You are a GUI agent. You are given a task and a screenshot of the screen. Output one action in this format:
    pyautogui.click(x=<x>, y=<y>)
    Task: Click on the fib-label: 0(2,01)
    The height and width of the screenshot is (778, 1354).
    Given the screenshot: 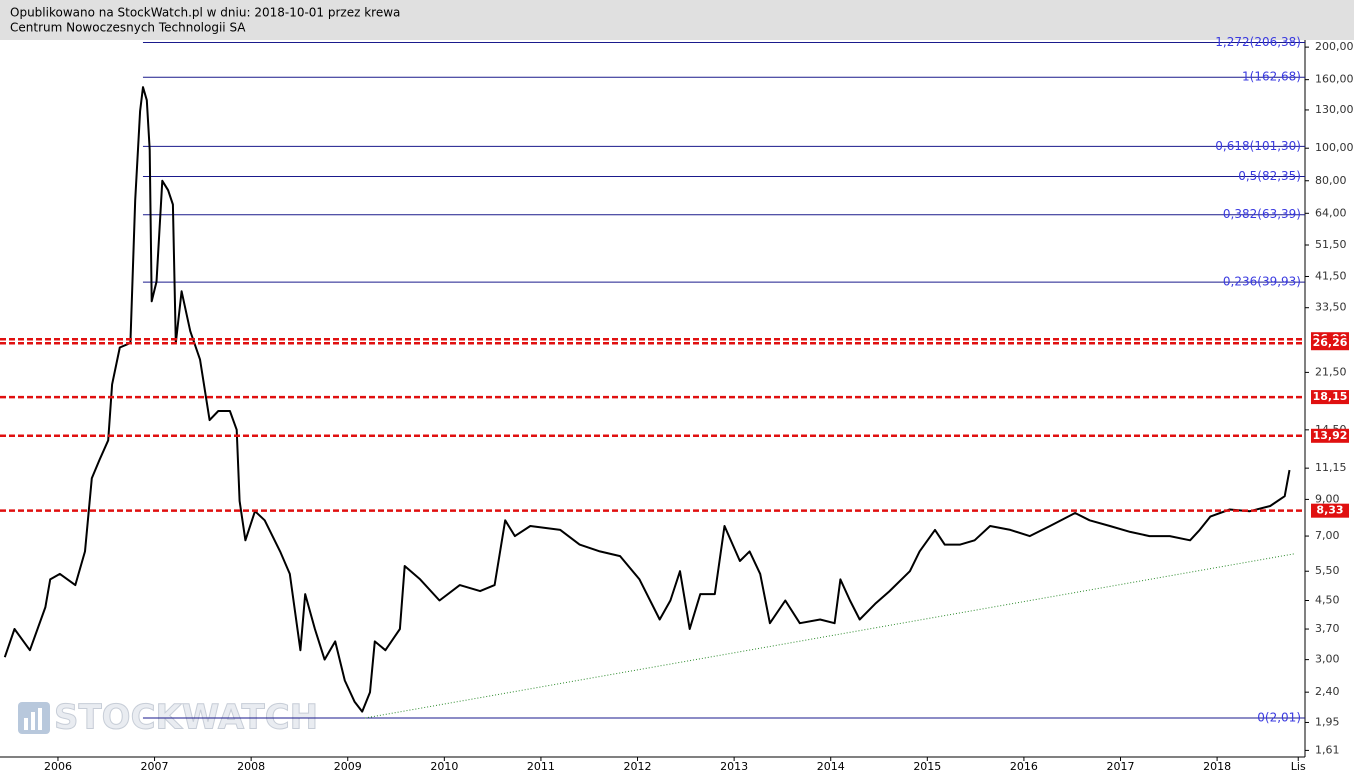 What is the action you would take?
    pyautogui.click(x=1279, y=718)
    